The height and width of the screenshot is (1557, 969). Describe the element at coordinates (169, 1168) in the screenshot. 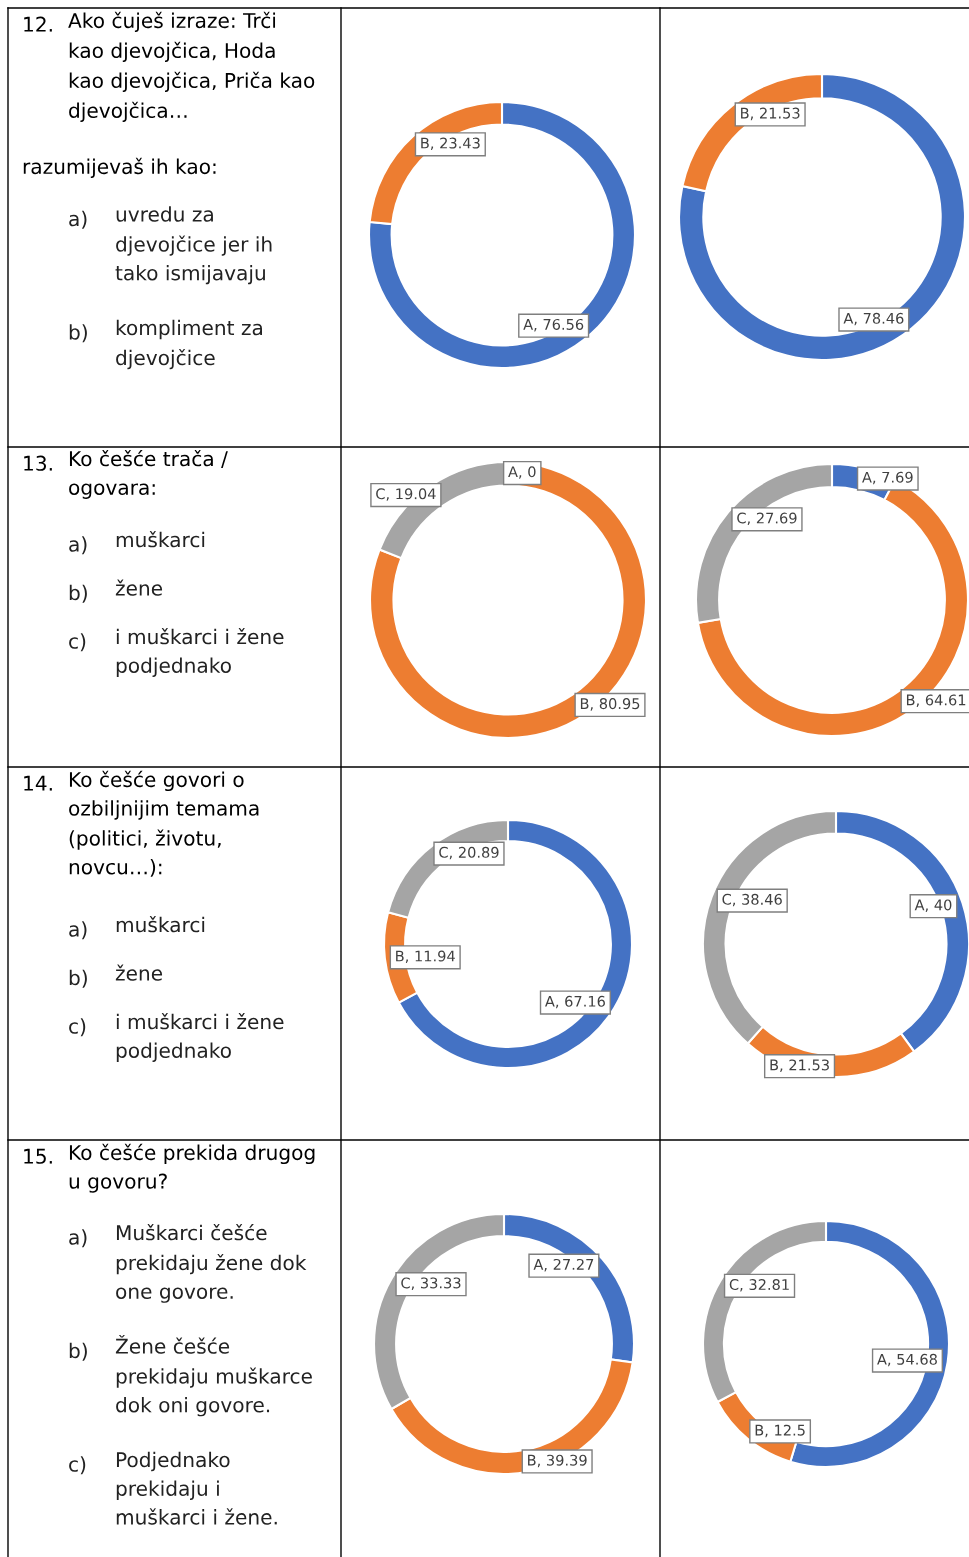

I see `text: 15. Ko češće prekida drugog u govoru?` at that location.